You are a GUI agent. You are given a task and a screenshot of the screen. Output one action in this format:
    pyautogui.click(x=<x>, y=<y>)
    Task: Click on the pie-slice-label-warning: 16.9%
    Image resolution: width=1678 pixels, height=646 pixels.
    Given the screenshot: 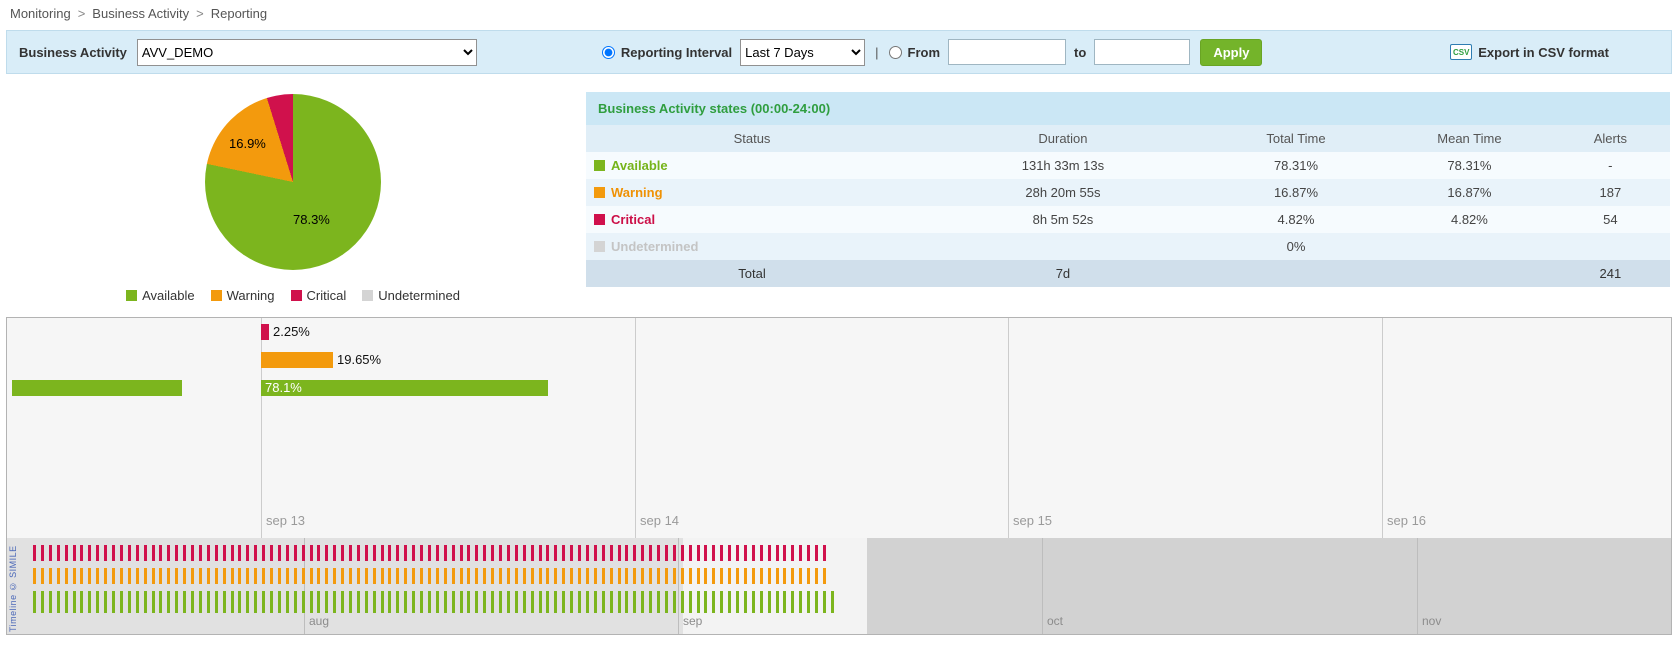 What is the action you would take?
    pyautogui.click(x=247, y=143)
    